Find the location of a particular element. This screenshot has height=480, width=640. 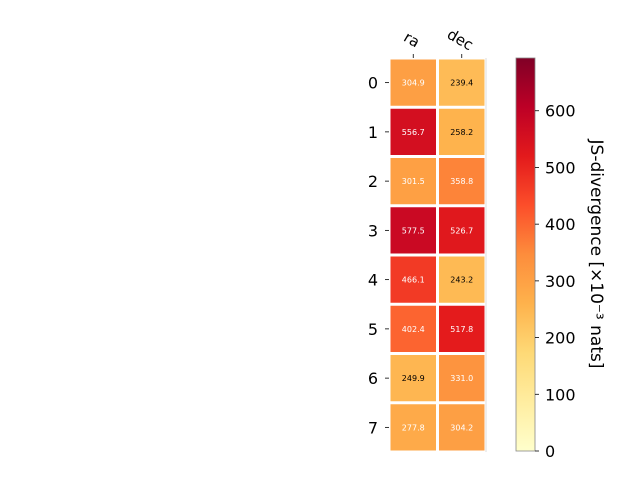

heatmap-cell-2-ra is located at coordinates (413, 181).